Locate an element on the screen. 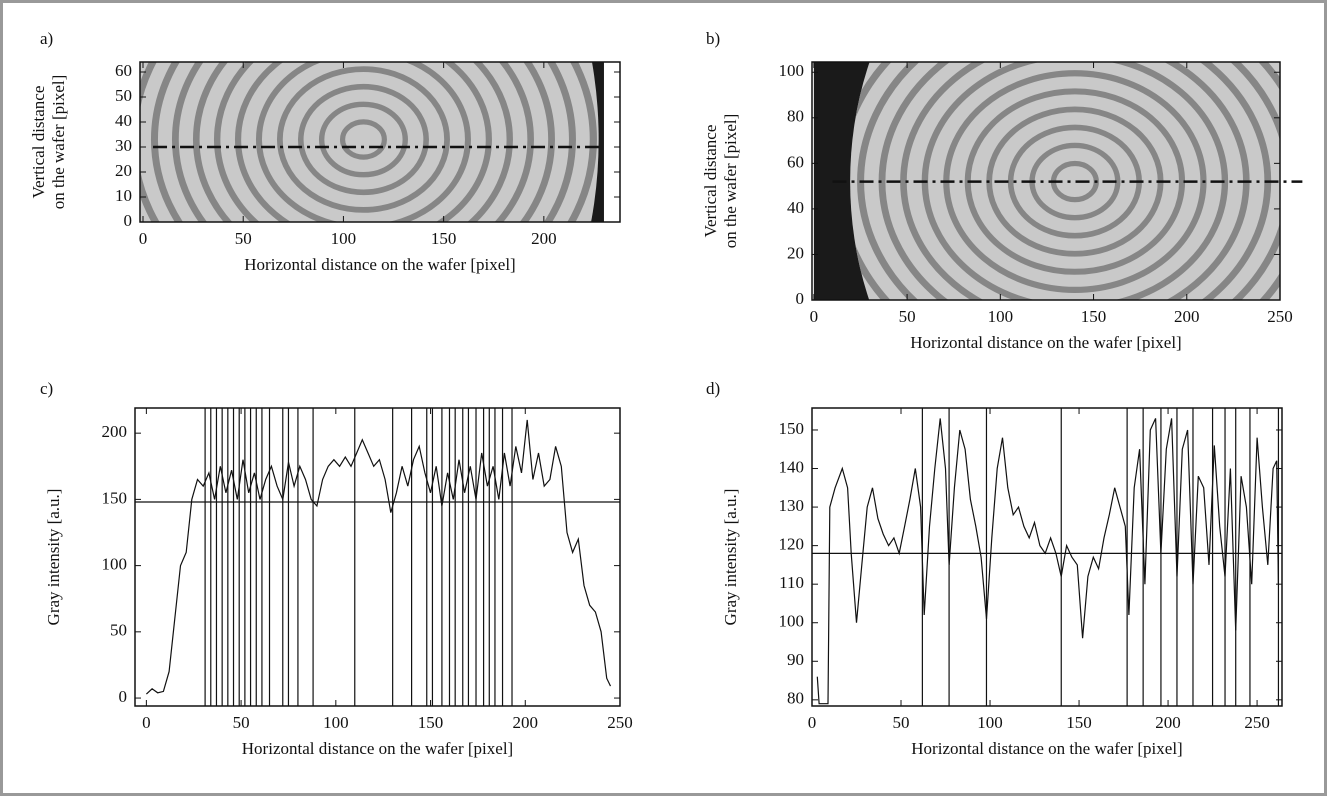  wafer is located at coordinates (369, 142).